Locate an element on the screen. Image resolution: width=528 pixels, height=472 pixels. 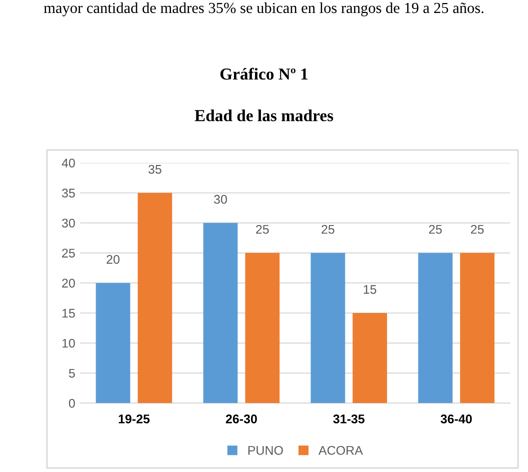
y-tick-label: 20 is located at coordinates (68, 283).